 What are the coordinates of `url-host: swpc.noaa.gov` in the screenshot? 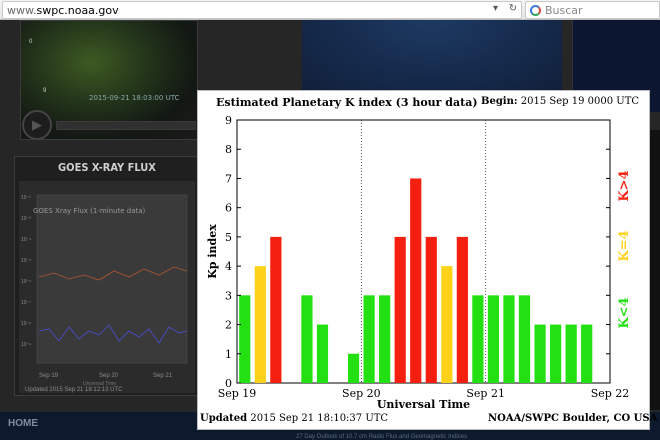 It's located at (77, 10).